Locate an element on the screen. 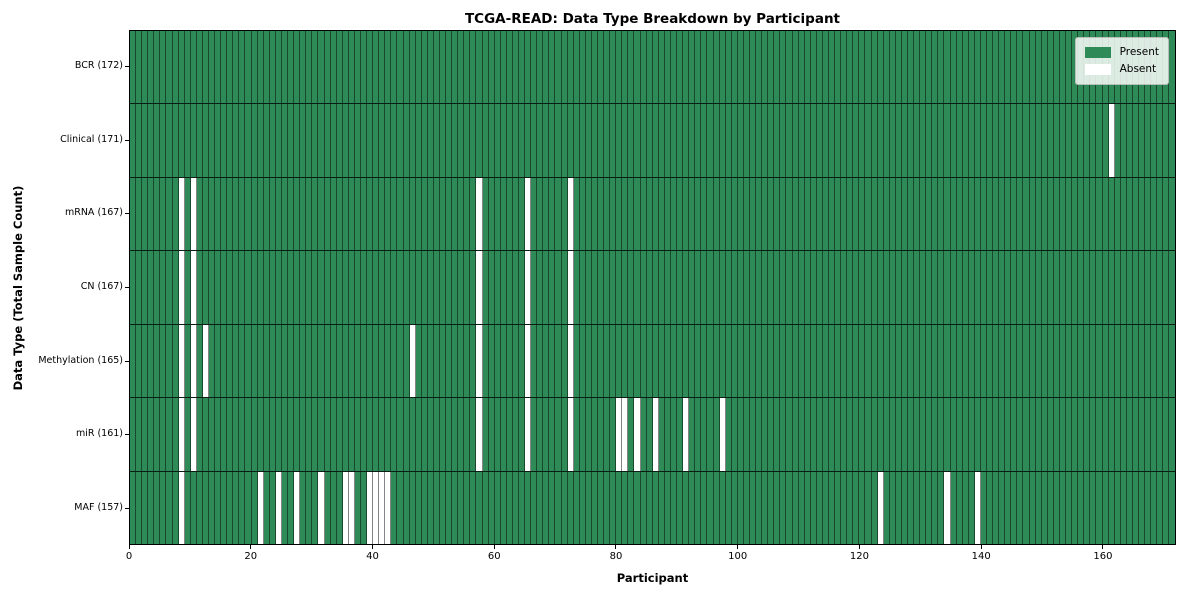 This screenshot has width=1200, height=600. legend: Present Absent is located at coordinates (1121, 61).